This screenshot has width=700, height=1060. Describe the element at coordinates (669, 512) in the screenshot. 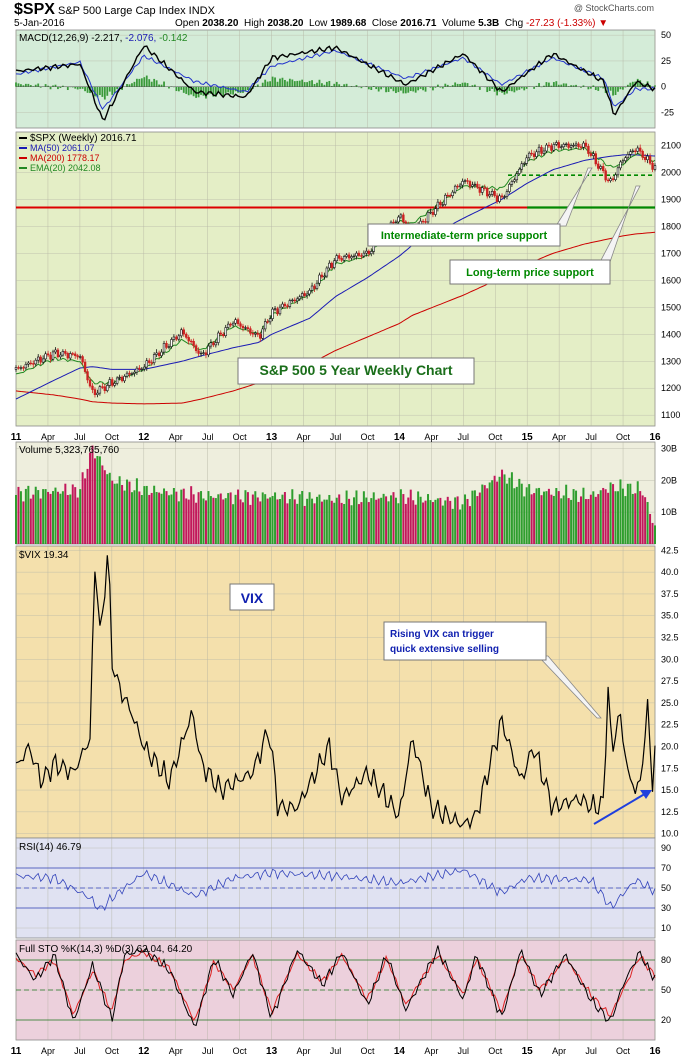

I see `volume-y-tick-label: 10B` at that location.